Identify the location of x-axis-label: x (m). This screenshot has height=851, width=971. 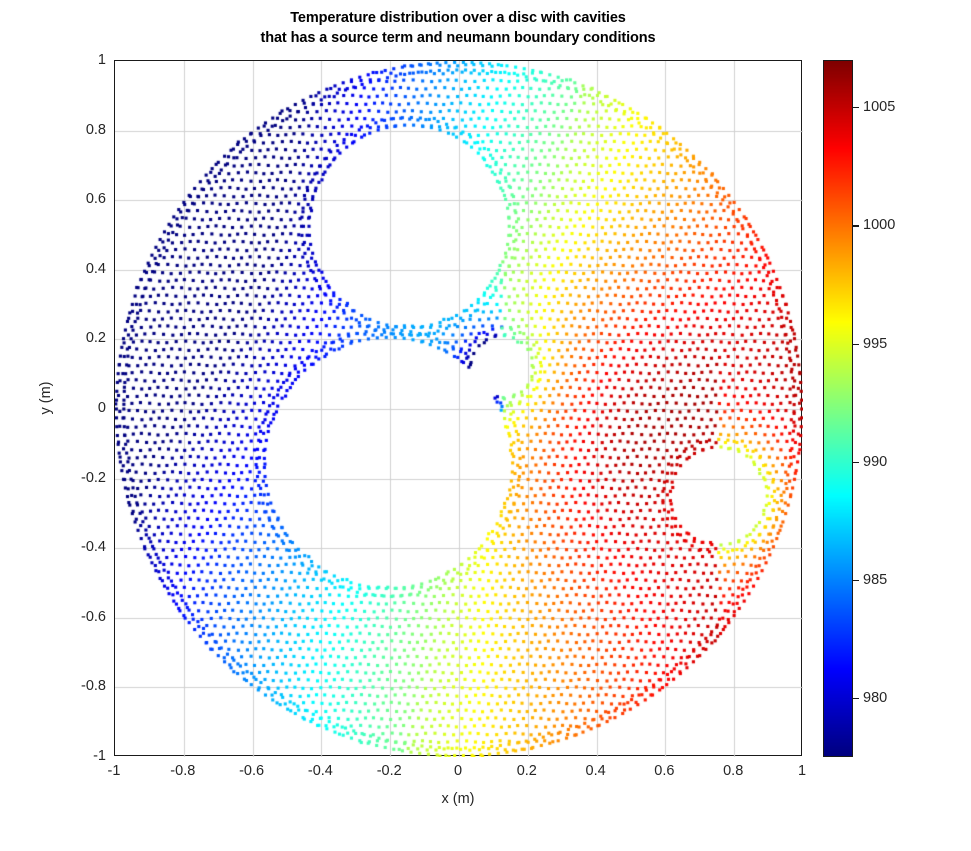
(458, 799).